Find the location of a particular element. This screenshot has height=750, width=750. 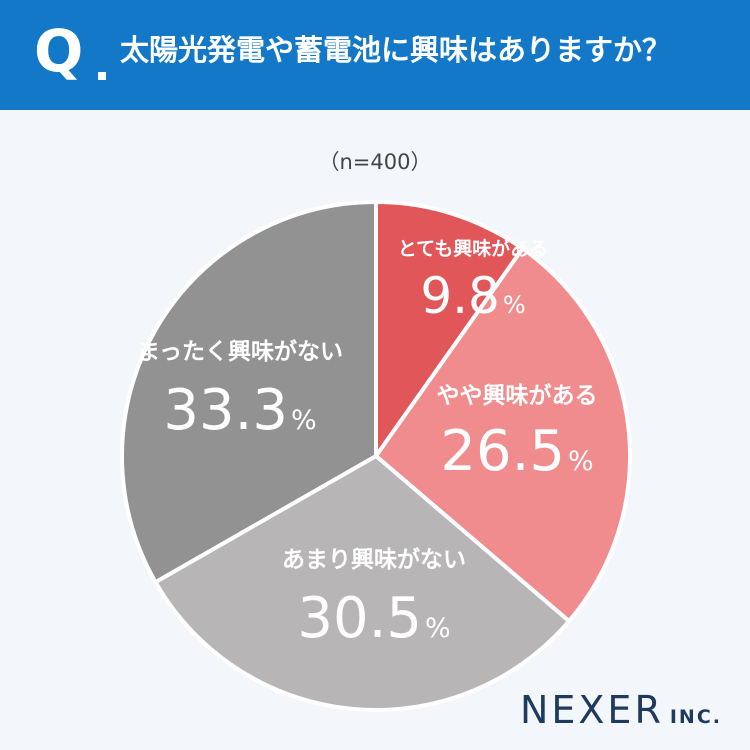

slice-value-number: 26.5 is located at coordinates (502, 451).